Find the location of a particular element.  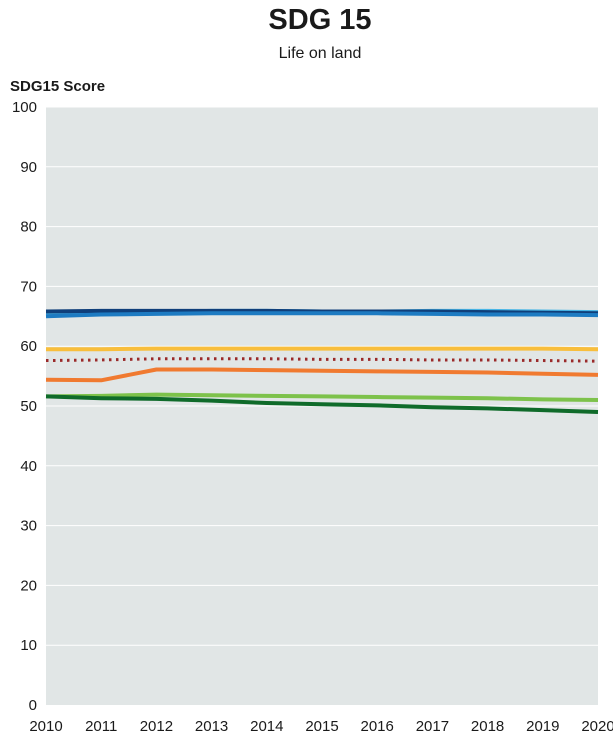

chart-subtitle: Life on land is located at coordinates (320, 53).